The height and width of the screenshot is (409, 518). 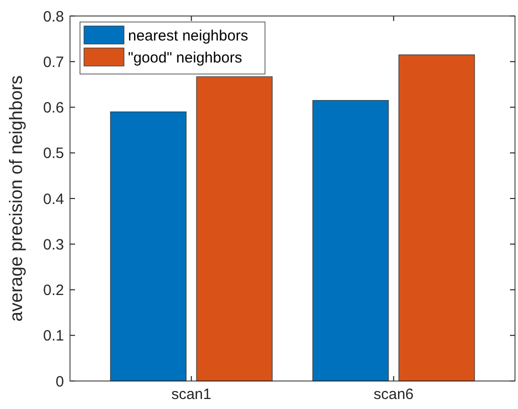 I want to click on x-tick-label: scan1, so click(x=191, y=394).